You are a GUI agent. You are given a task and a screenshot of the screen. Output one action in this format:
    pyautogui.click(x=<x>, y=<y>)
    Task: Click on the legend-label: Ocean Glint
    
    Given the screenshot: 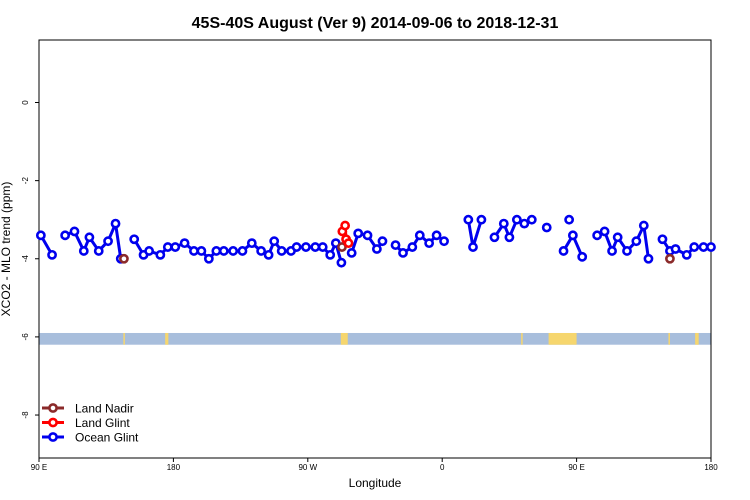 What is the action you would take?
    pyautogui.click(x=107, y=438)
    